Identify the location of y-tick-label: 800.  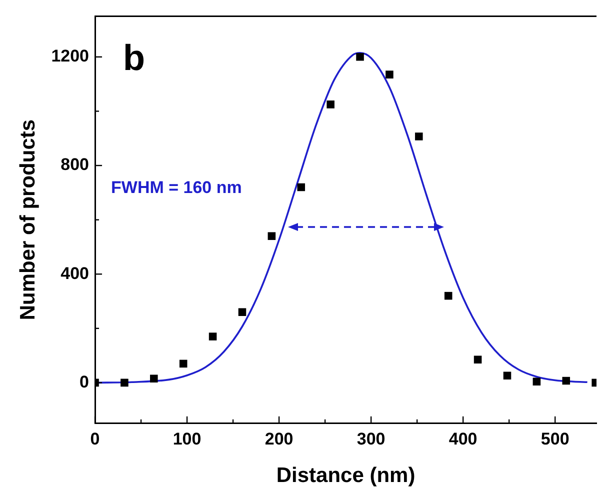
(75, 164).